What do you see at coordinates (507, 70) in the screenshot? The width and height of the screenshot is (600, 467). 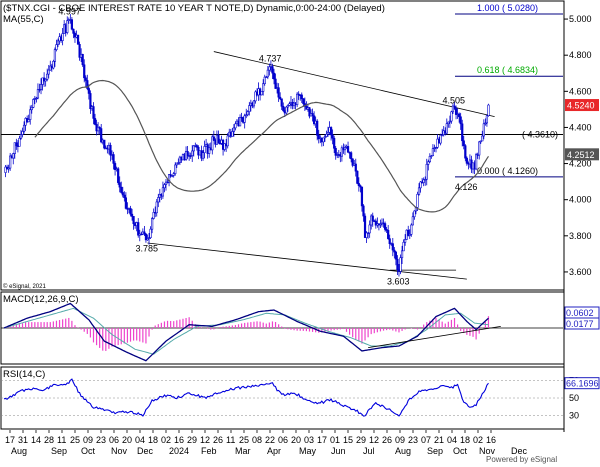 I see `fib-level-label: 0.618 ( 4.6834)` at bounding box center [507, 70].